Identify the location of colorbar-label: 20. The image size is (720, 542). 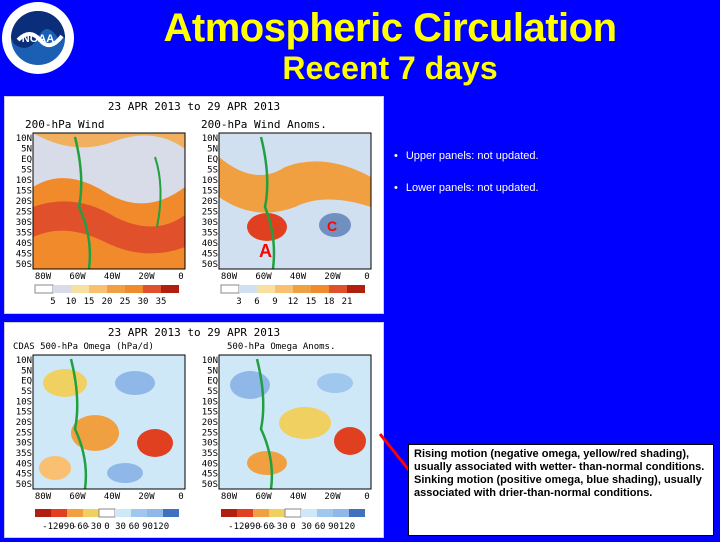
(107, 302).